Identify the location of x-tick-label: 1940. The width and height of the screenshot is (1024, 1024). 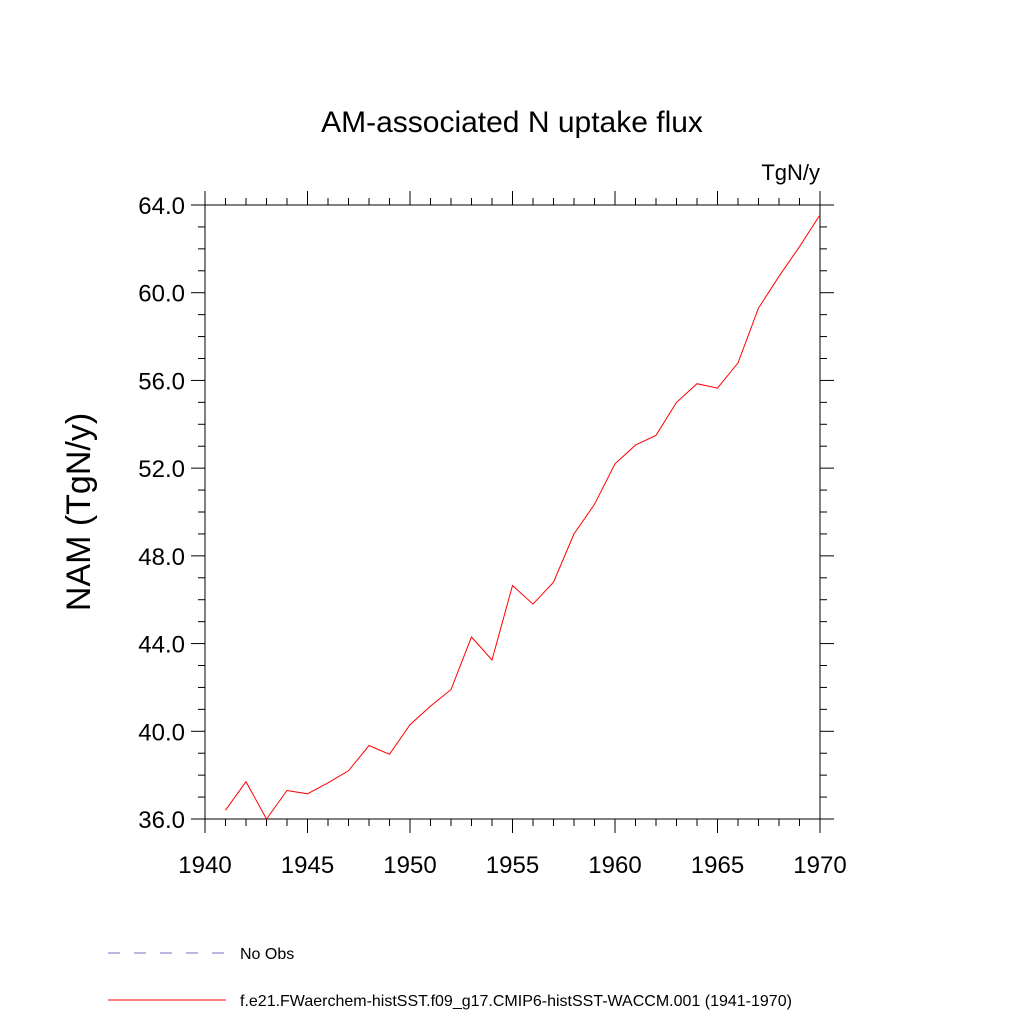
(204, 865).